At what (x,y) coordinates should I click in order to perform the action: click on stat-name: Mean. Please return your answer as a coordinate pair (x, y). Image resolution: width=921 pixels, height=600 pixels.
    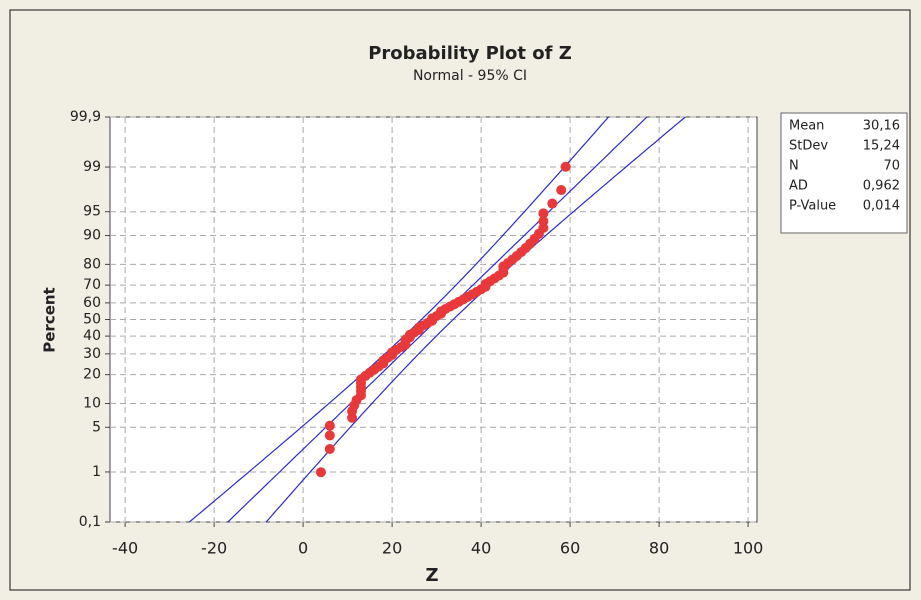
    Looking at the image, I should click on (806, 126).